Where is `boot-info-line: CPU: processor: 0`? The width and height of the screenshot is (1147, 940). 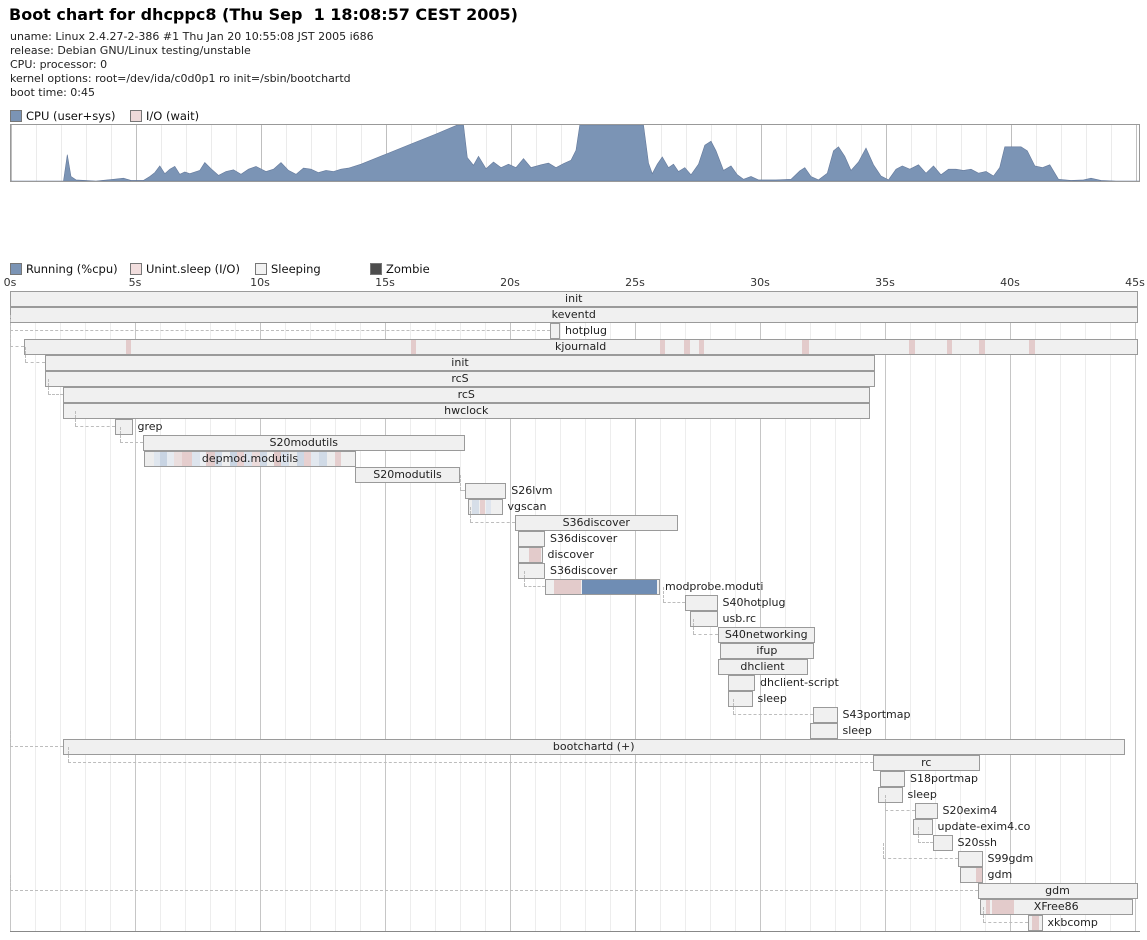
boot-info-line: CPU: processor: 0 is located at coordinates (59, 64).